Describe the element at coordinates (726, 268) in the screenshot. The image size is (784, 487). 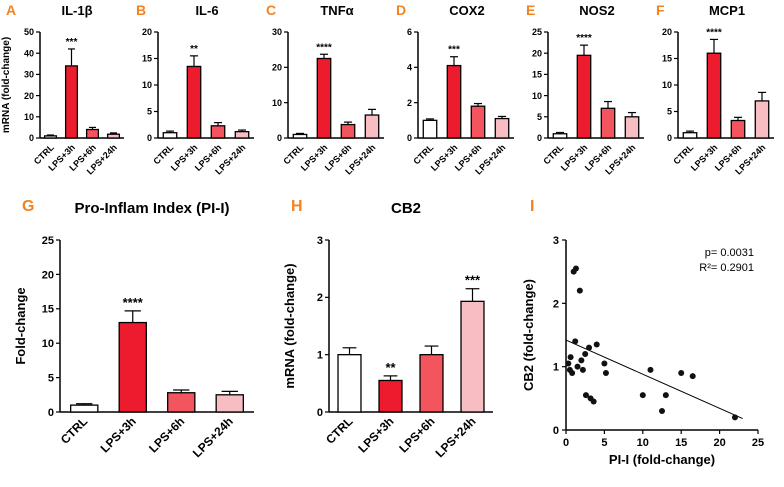
I see `stats-annotation: R²= 0.2901` at that location.